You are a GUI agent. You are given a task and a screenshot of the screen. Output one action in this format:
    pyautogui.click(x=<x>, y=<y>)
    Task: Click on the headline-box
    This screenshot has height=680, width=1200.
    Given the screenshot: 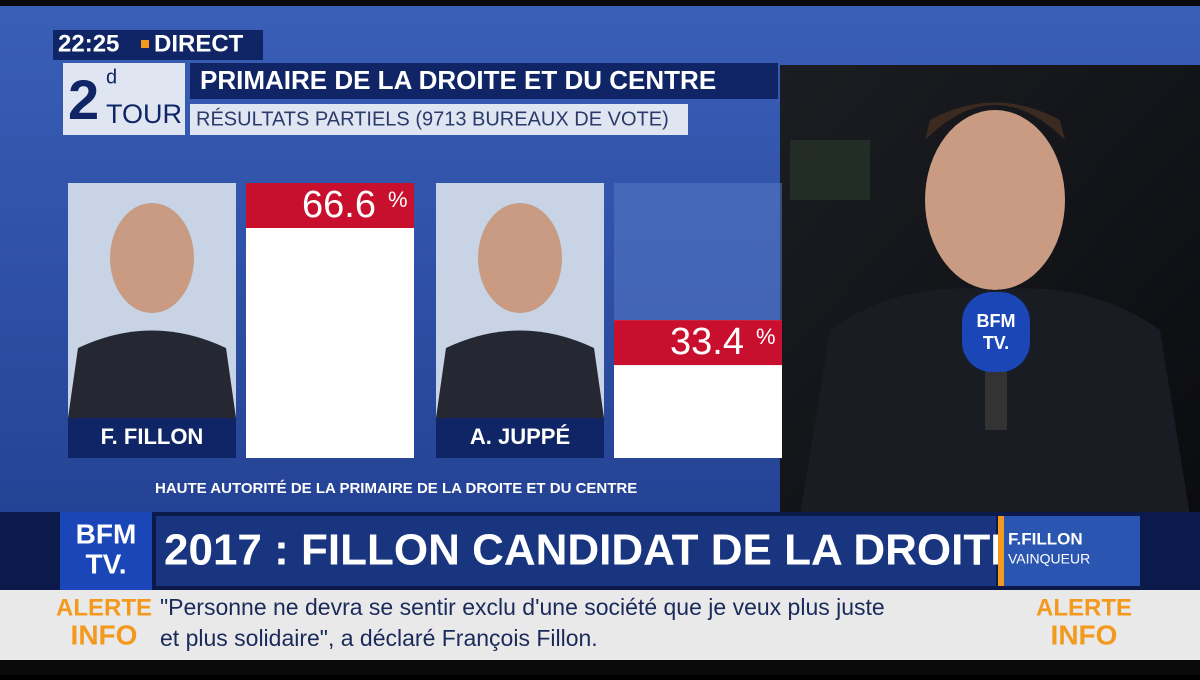 What is the action you would take?
    pyautogui.click(x=576, y=551)
    